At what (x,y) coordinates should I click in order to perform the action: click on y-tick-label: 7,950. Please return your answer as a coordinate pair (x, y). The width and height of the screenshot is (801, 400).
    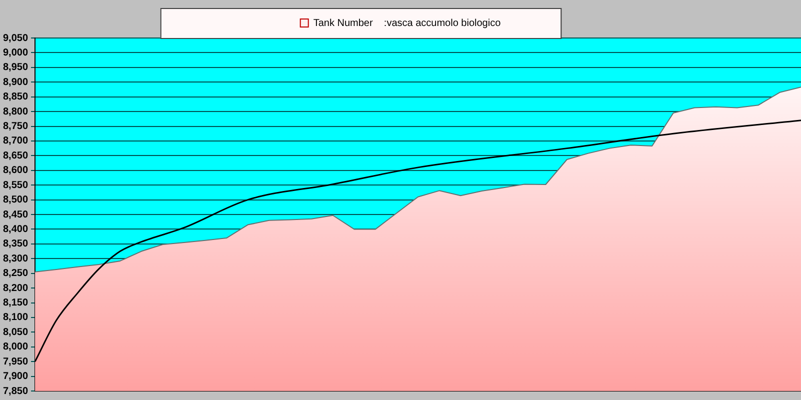
    Looking at the image, I should click on (15, 362).